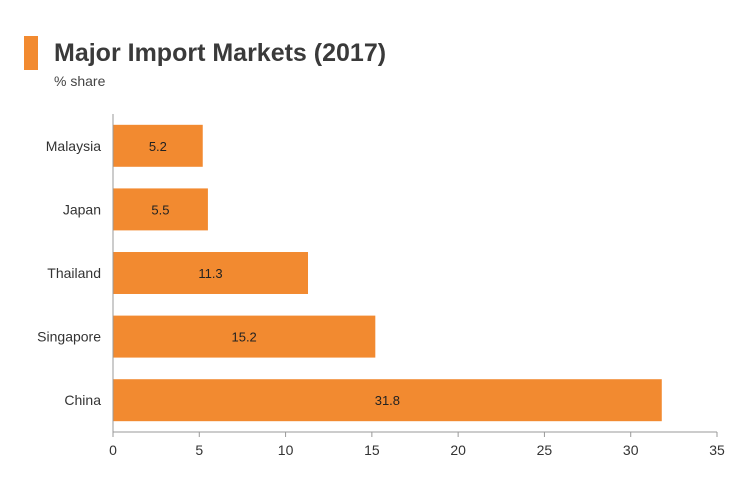 The height and width of the screenshot is (480, 751). Describe the element at coordinates (458, 450) in the screenshot. I see `x-tick-label: 20` at that location.